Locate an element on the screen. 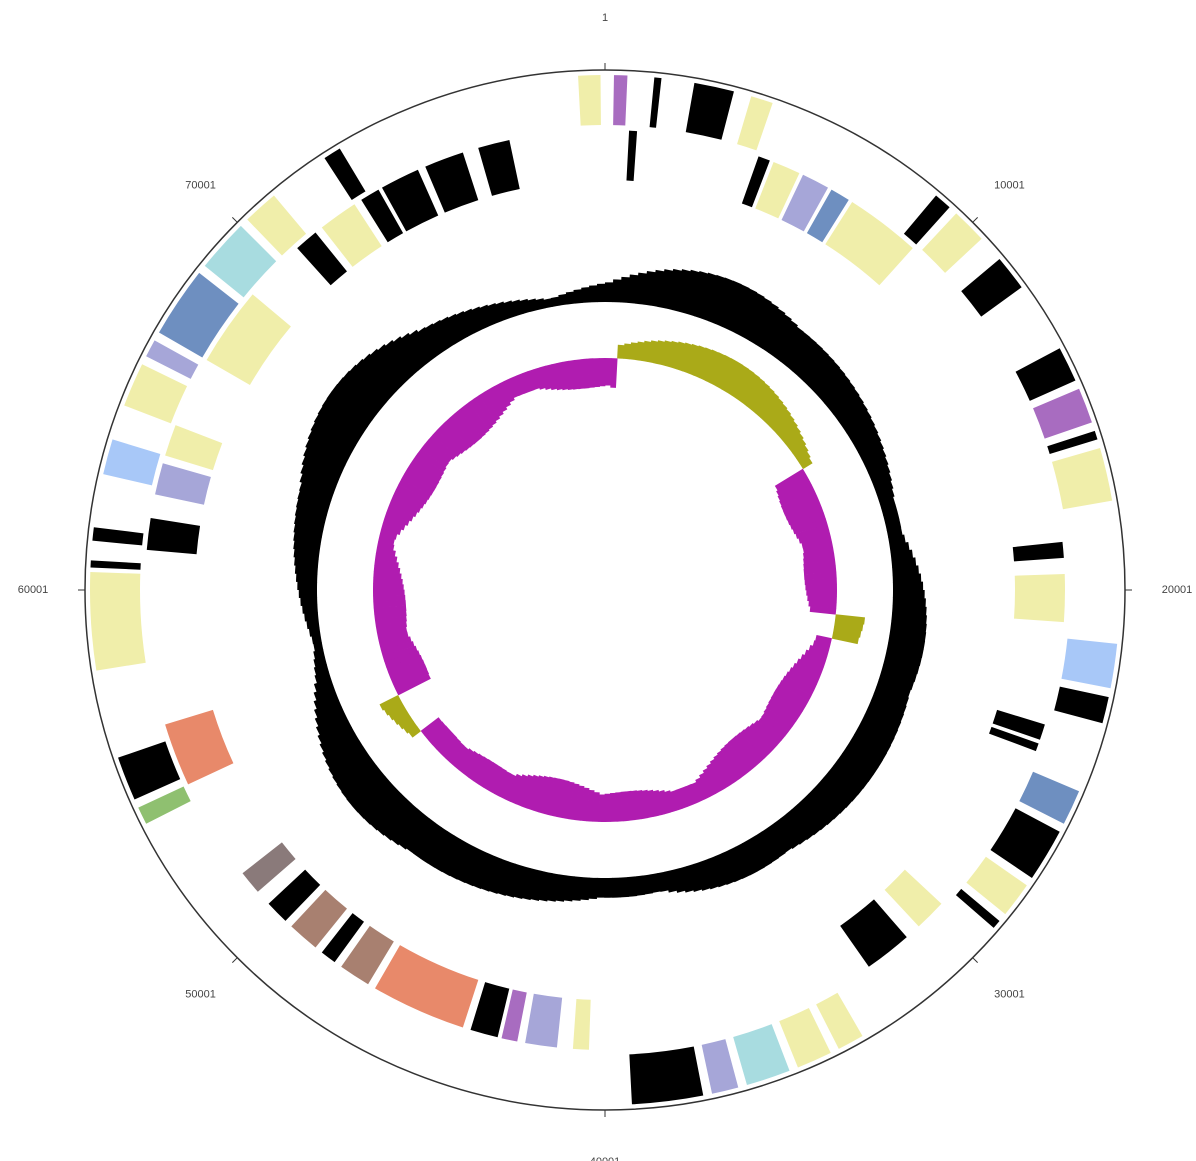  position-label: 70001 is located at coordinates (200, 185).